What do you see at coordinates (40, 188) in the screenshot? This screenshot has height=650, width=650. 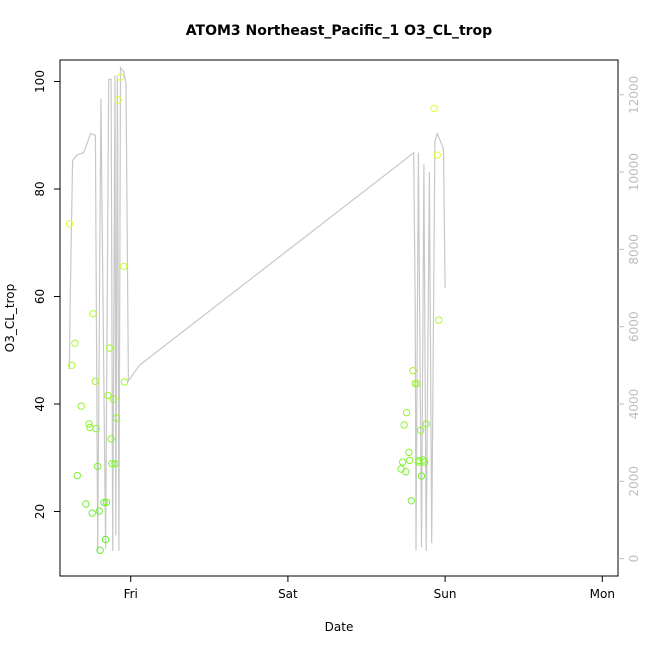 I see `y-tick-label: 80` at bounding box center [40, 188].